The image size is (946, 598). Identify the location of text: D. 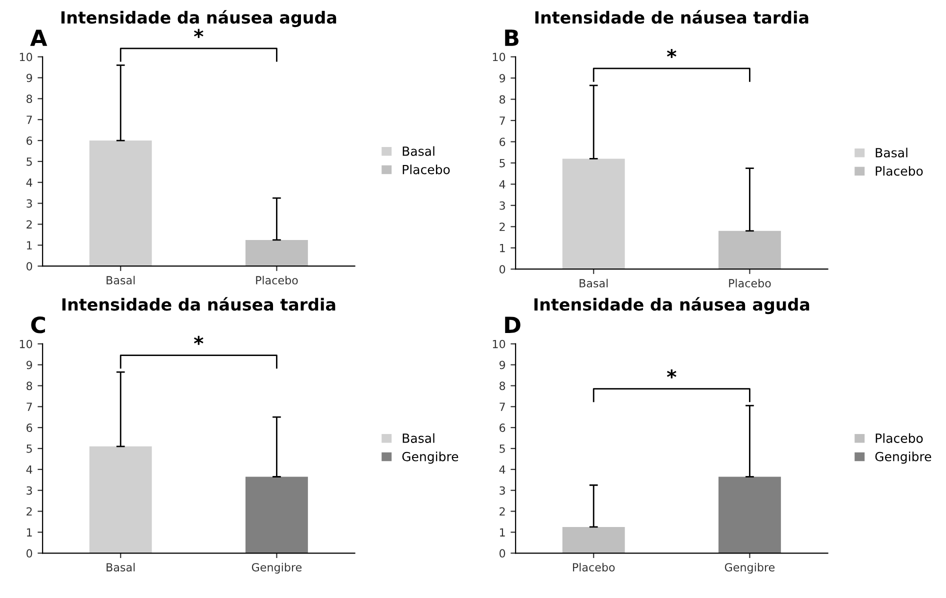
(512, 324).